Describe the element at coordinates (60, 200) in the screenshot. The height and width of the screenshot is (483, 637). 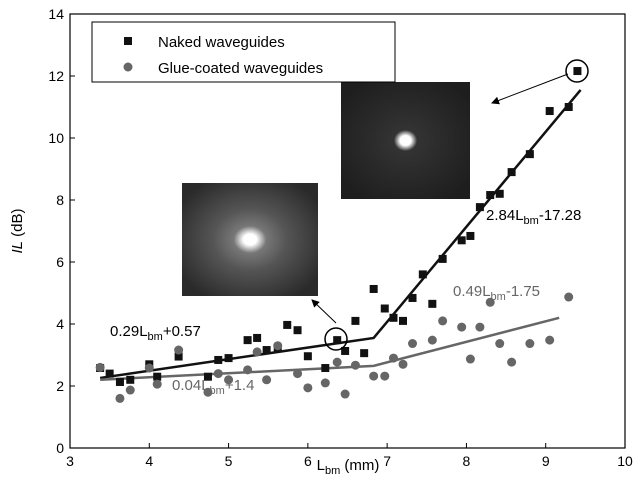
I see `y-tick-label: 8` at that location.